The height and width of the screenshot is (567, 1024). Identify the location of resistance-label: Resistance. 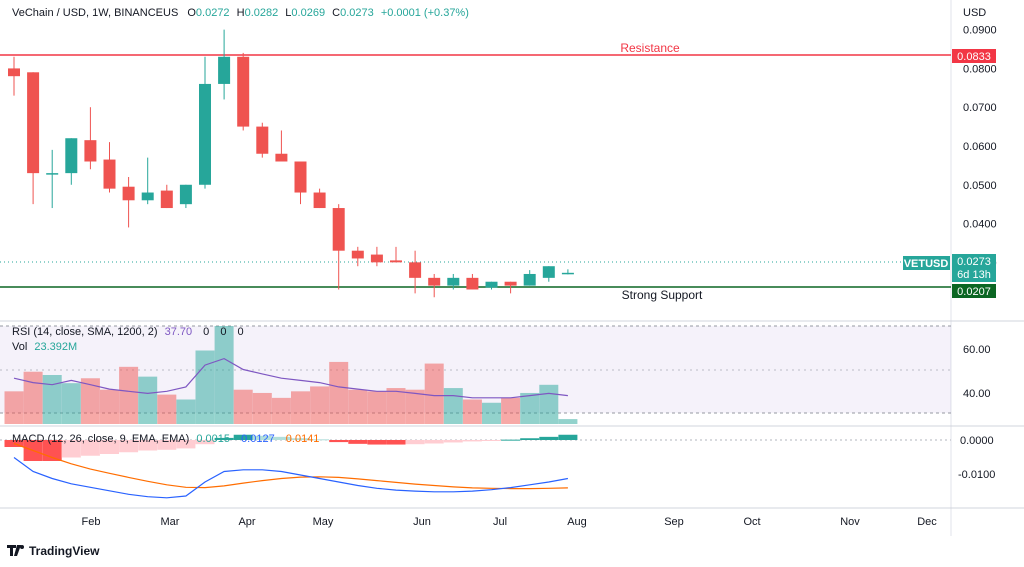
(650, 48).